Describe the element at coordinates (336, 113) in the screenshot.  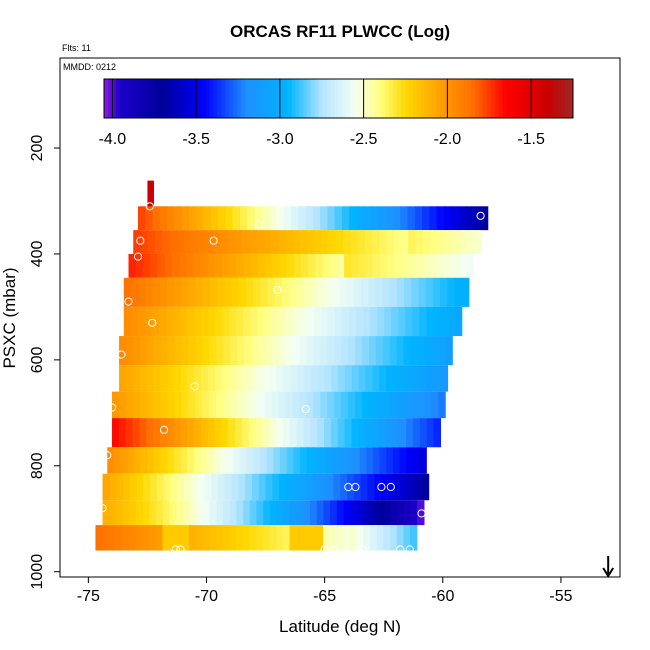
I see `colorbar: -4.0 -3.5 -3.0 -2.5 -2.0 -1.5` at that location.